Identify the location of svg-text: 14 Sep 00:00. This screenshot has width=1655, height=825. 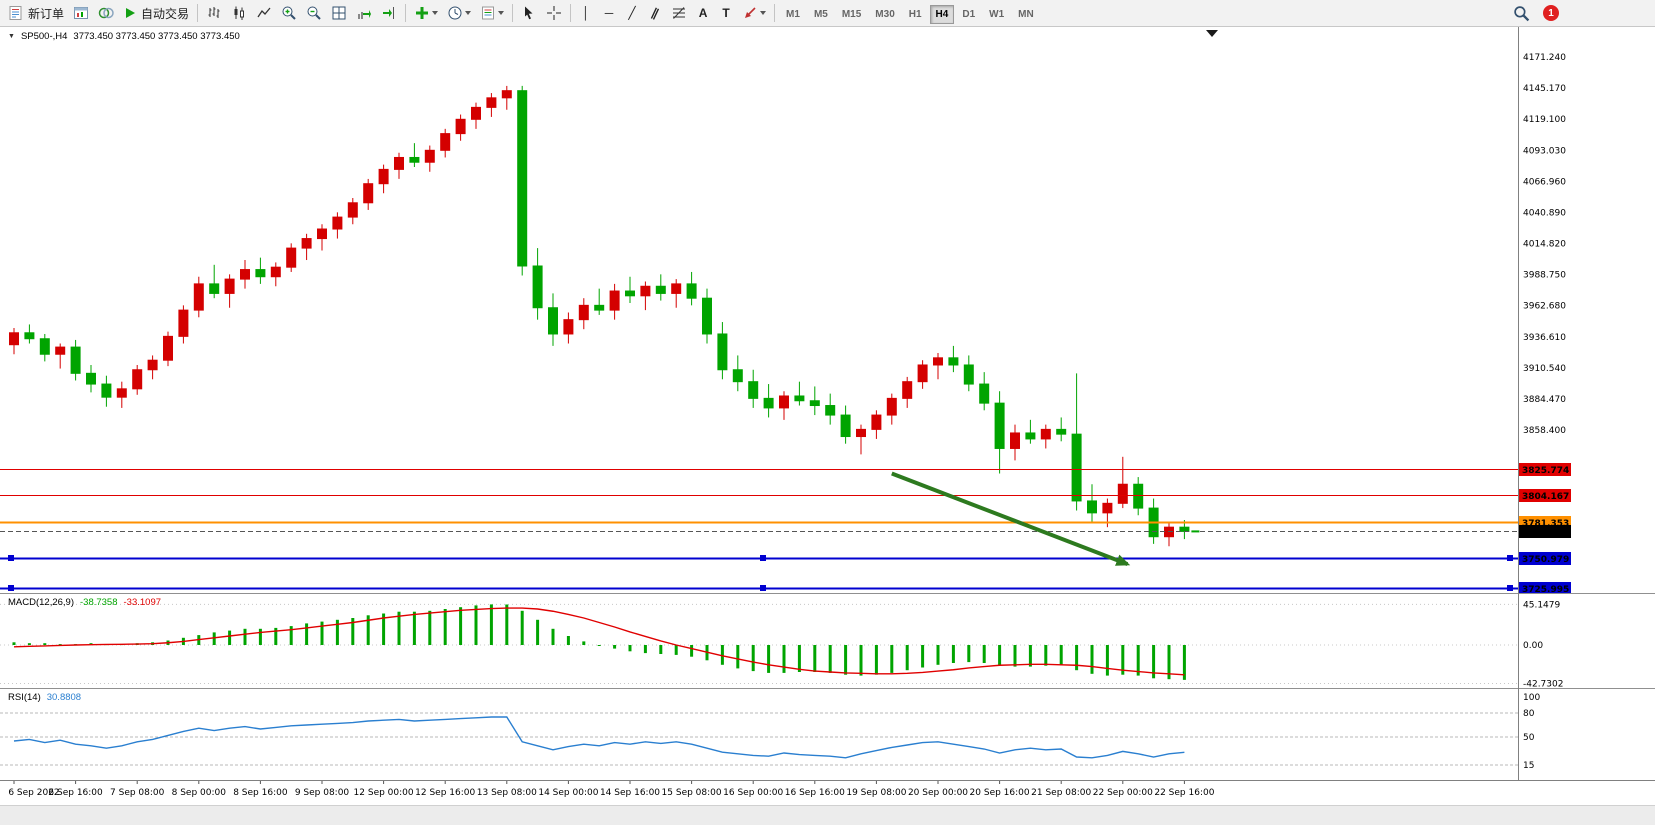
(568, 793).